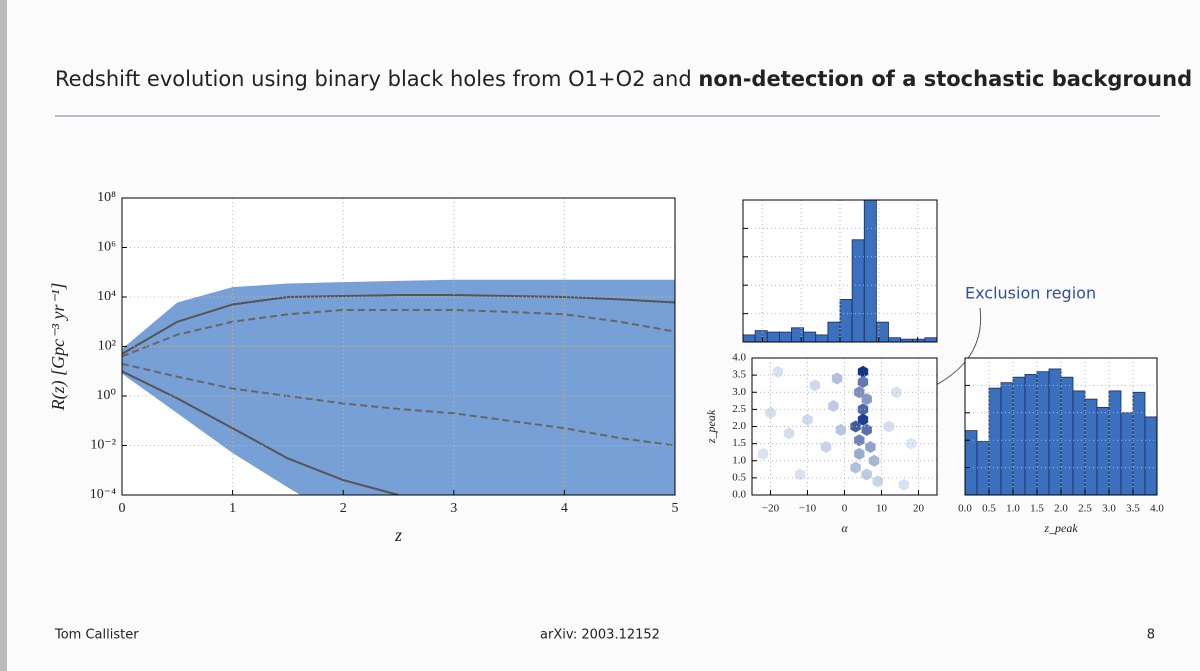  I want to click on left-edge, so click(3, 335).